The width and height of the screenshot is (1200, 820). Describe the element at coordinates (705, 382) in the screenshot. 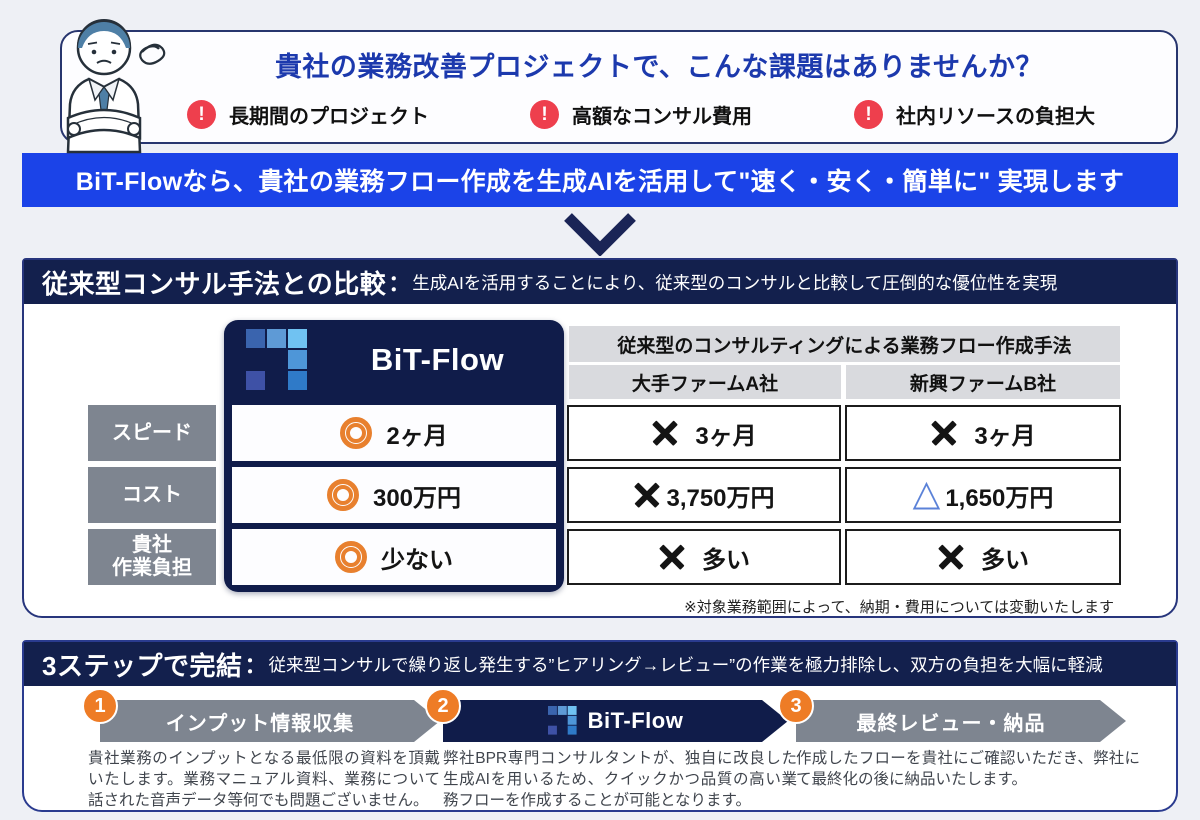

I see `column-header-firm-a: 大手ファームA社` at that location.